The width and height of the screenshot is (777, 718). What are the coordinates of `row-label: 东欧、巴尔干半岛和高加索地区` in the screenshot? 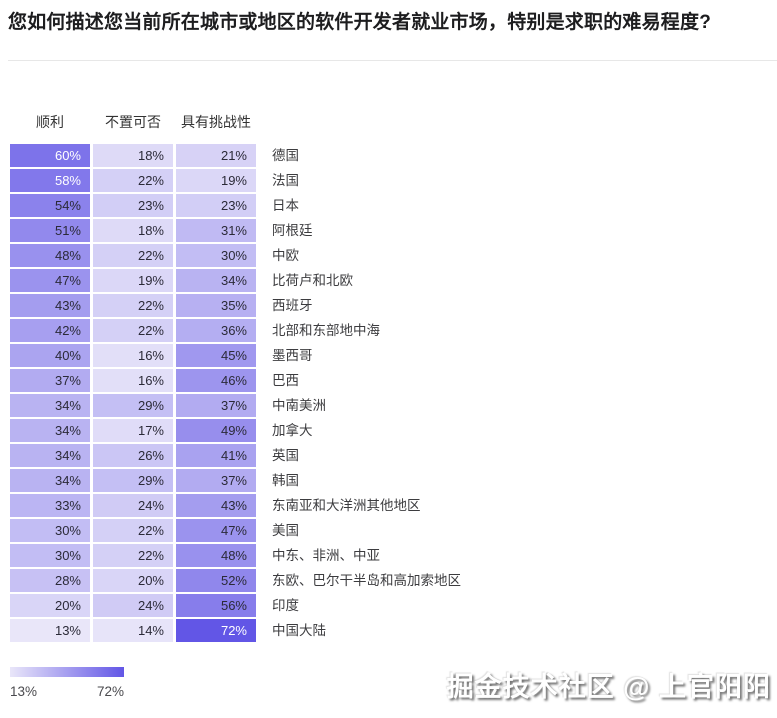 It's located at (366, 580).